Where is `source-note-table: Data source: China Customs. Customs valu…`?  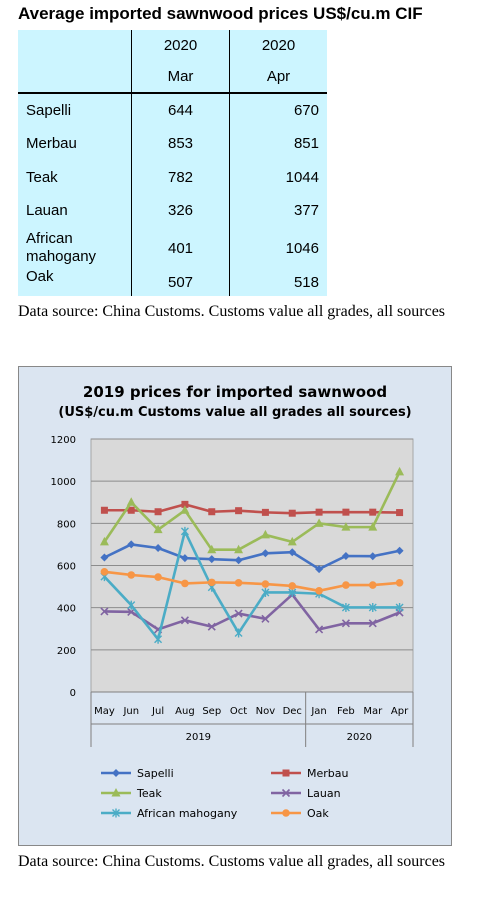 source-note-table: Data source: China Customs. Customs valu… is located at coordinates (232, 311).